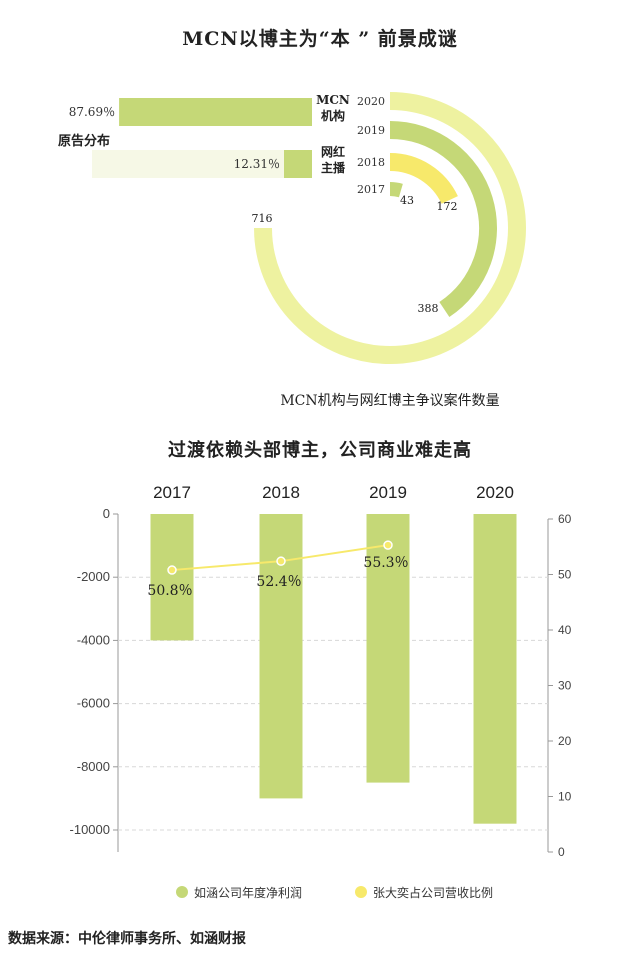 The width and height of the screenshot is (640, 960). What do you see at coordinates (90, 829) in the screenshot?
I see `left-tick-label: -10000` at bounding box center [90, 829].